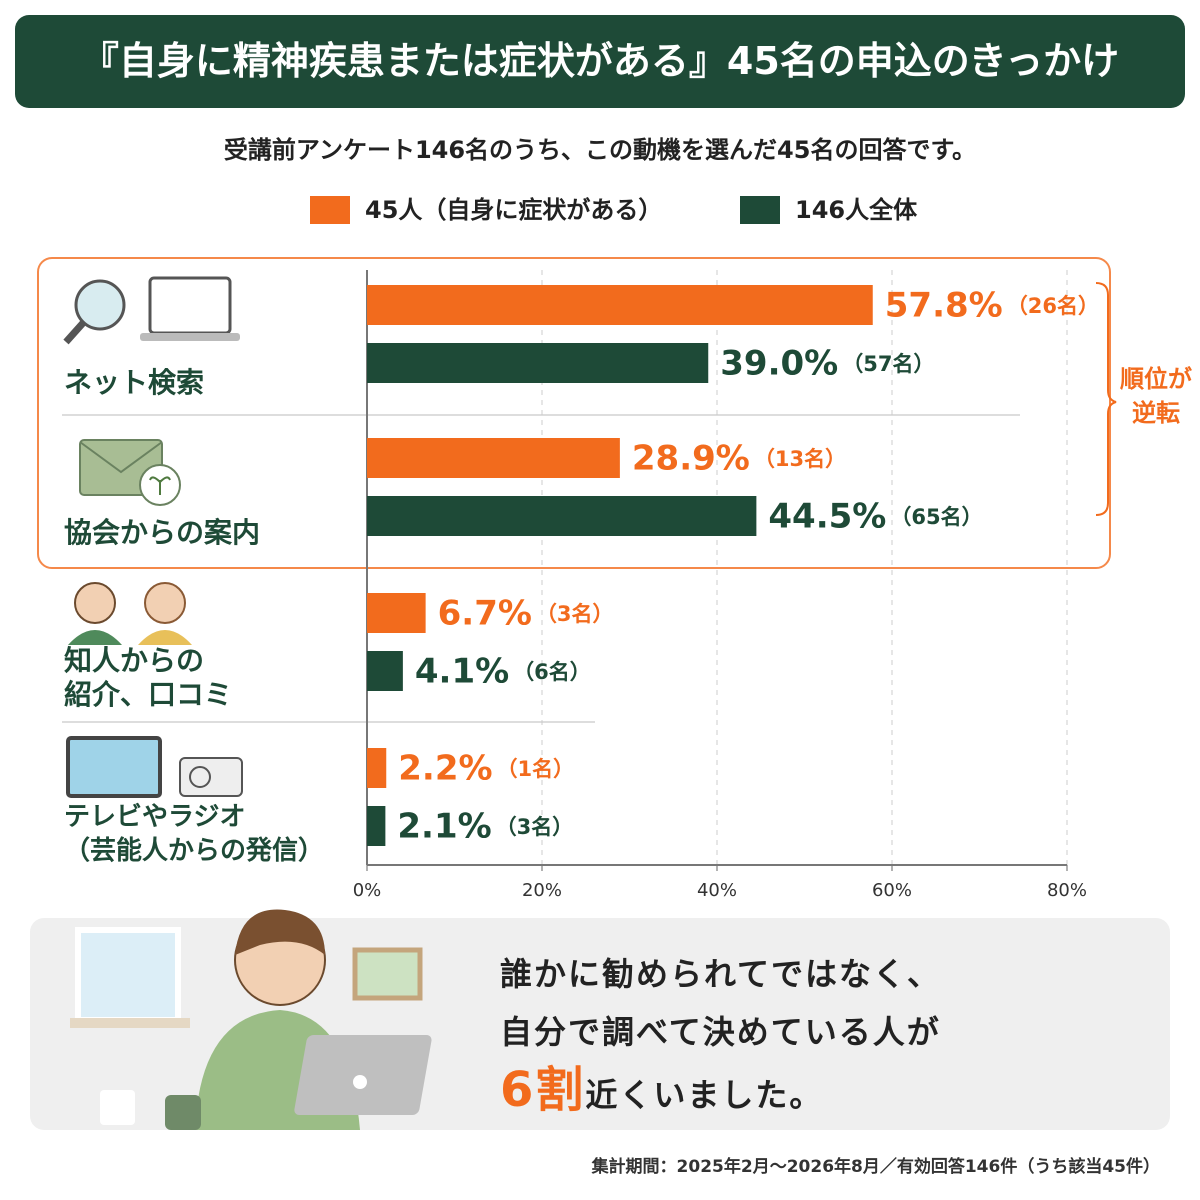  Describe the element at coordinates (444, 827) in the screenshot. I see `value-label: 2.1%` at that location.